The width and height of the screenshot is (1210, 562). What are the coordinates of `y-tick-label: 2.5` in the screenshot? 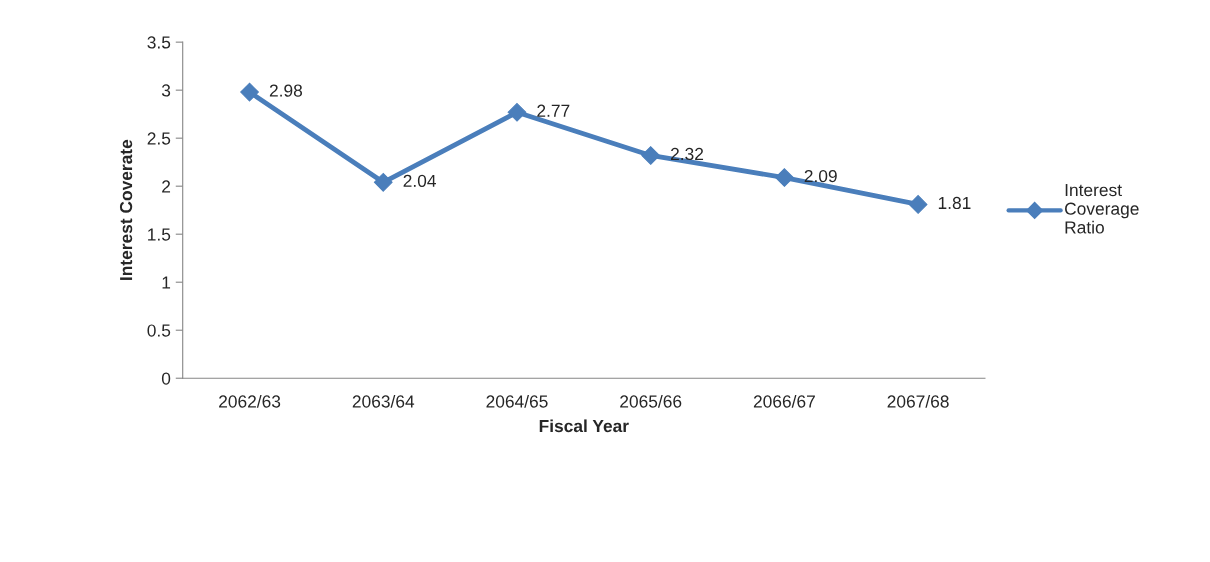 It's located at (159, 138).